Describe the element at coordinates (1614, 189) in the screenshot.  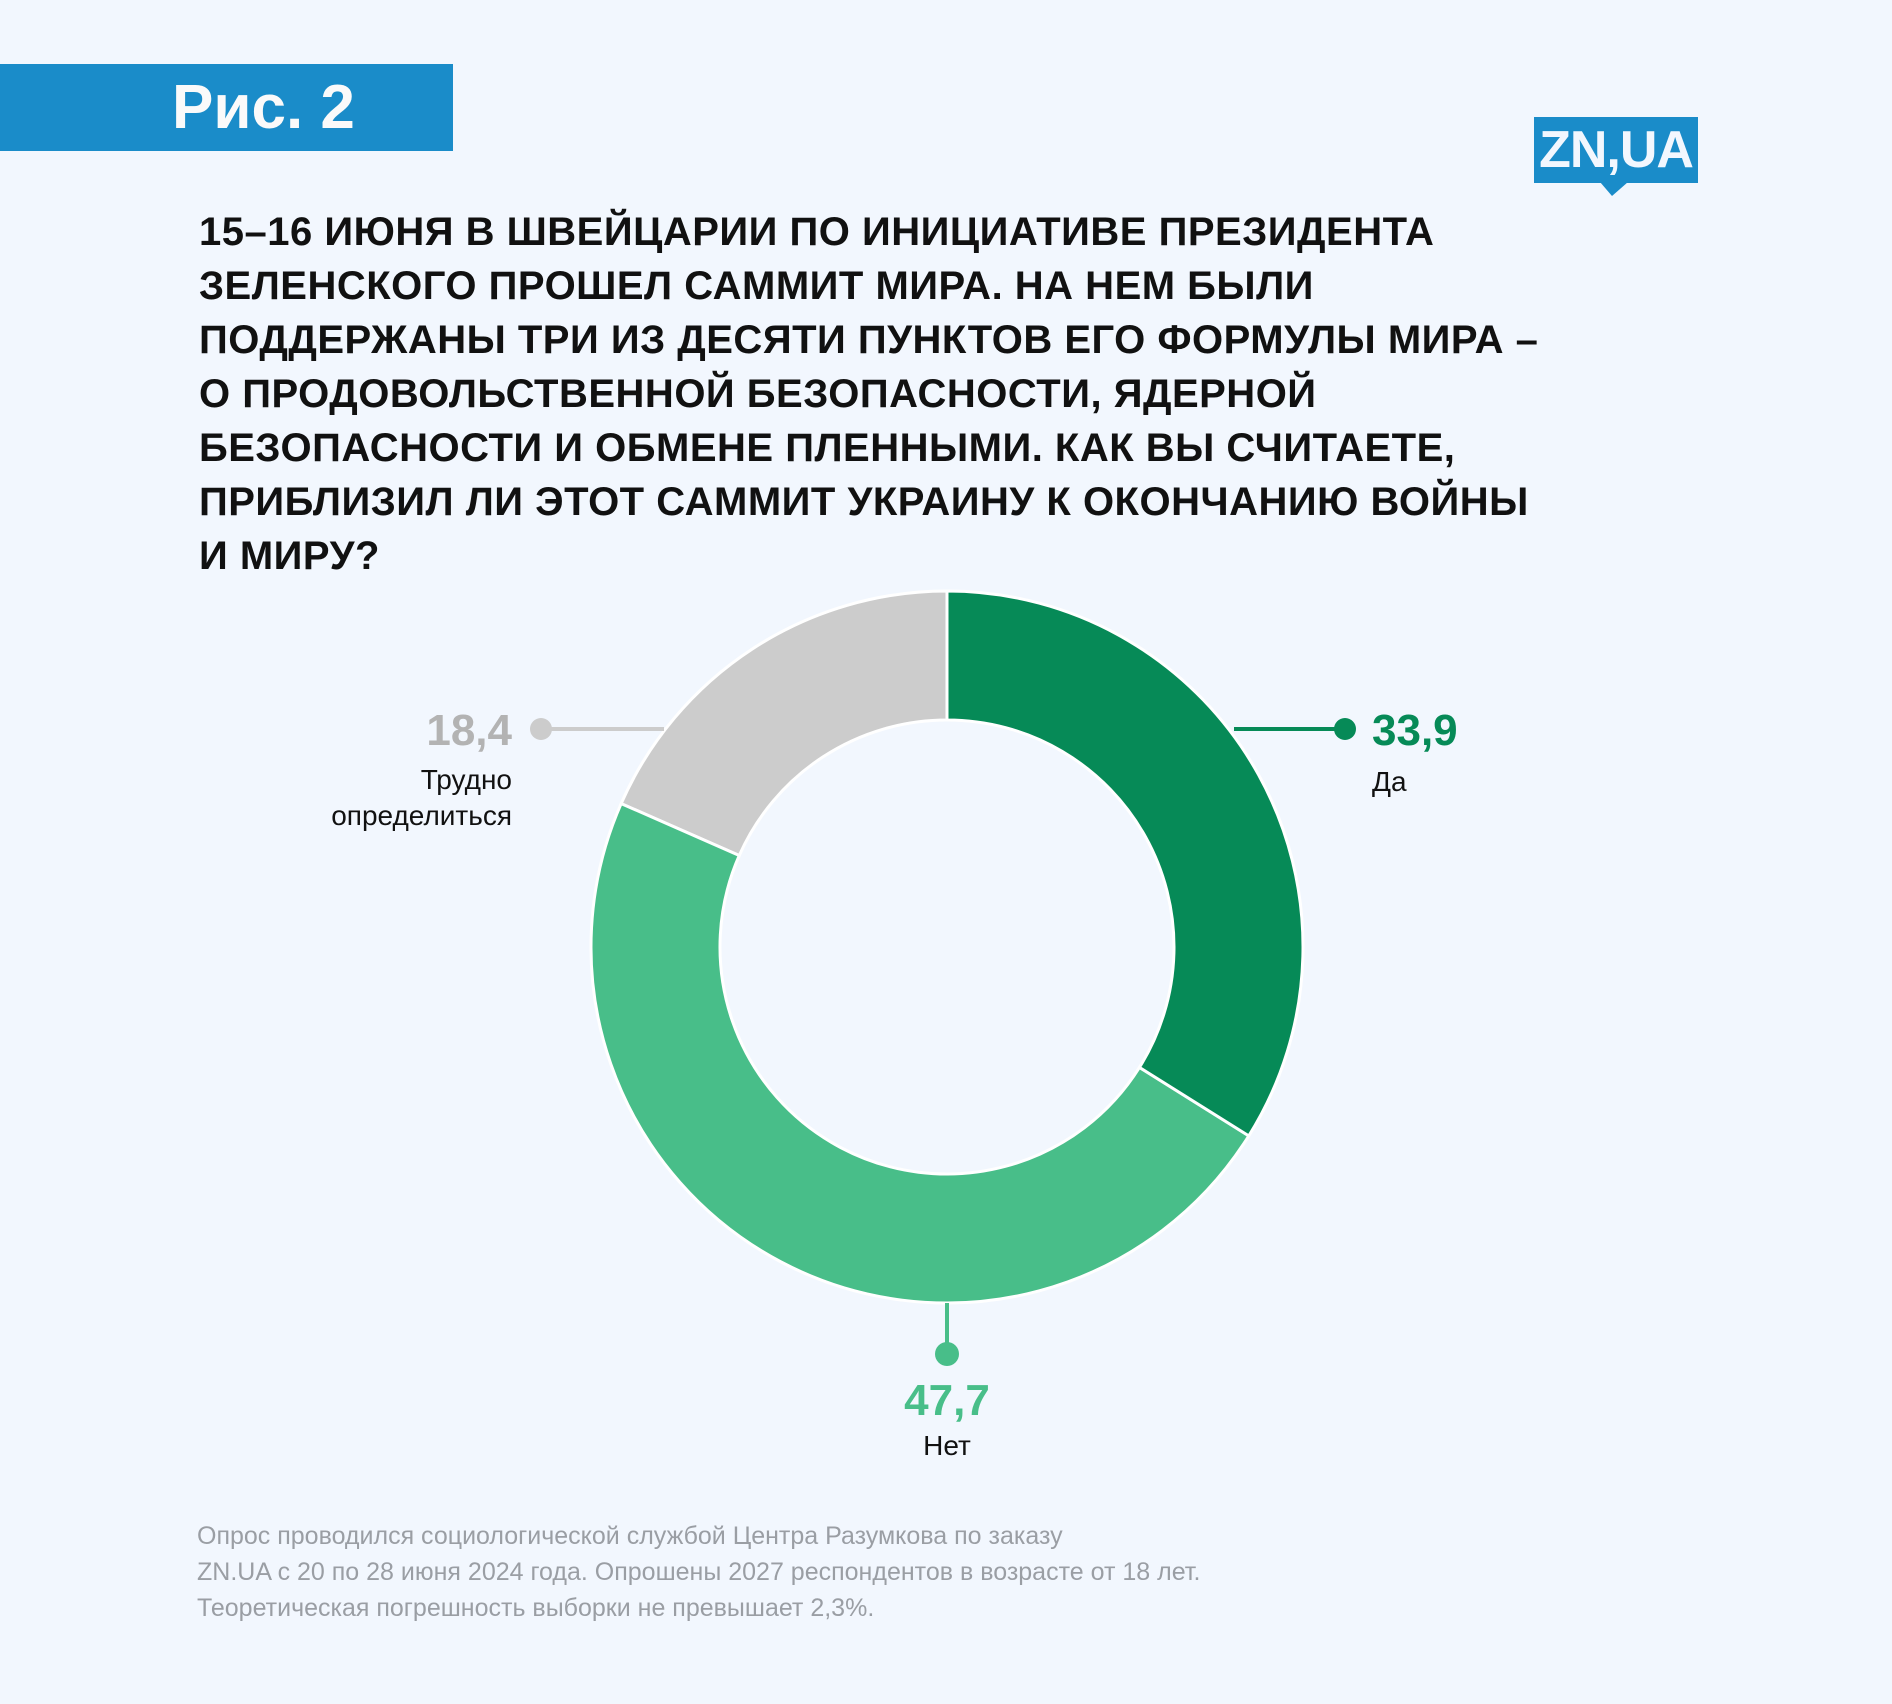
I see `logo-speech-tail` at that location.